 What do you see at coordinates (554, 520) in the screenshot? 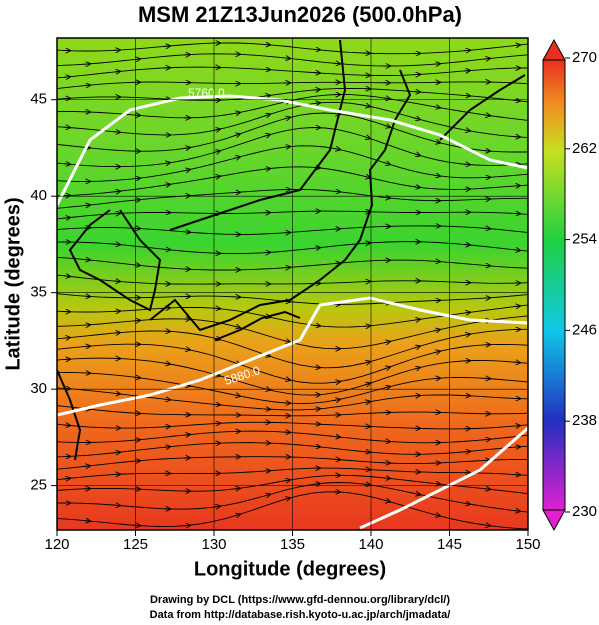
I see `colorbar-extend` at bounding box center [554, 520].